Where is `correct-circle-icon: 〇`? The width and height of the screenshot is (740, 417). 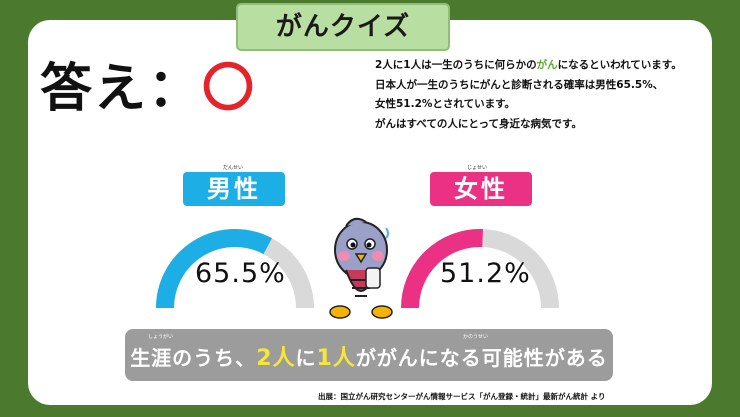
correct-circle-icon: 〇 is located at coordinates (229, 89).